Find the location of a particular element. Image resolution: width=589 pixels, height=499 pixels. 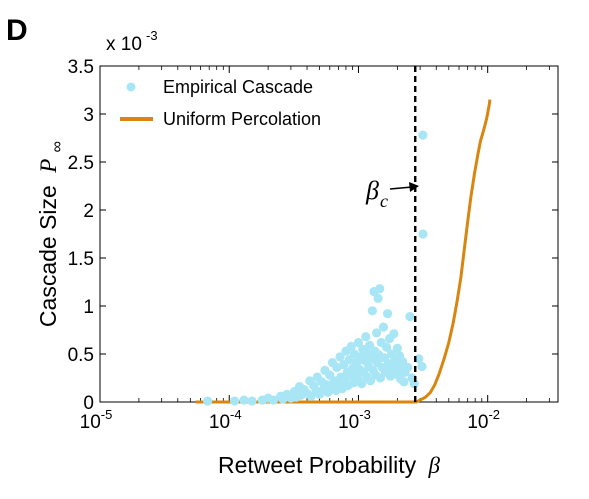

threshold-arrow-shaft is located at coordinates (401, 188).